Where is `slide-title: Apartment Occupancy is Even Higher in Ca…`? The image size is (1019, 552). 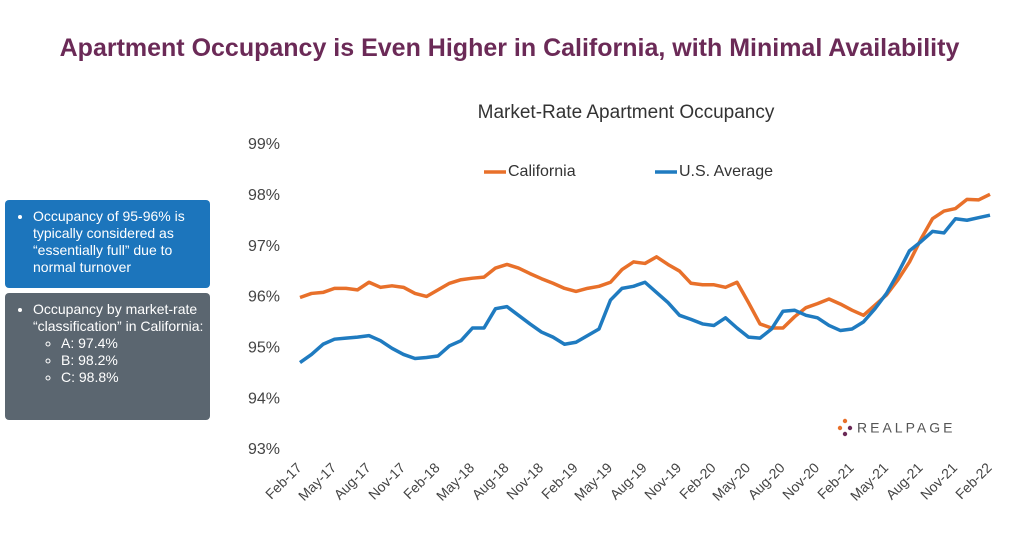 slide-title: Apartment Occupancy is Even Higher in Ca… is located at coordinates (509, 48).